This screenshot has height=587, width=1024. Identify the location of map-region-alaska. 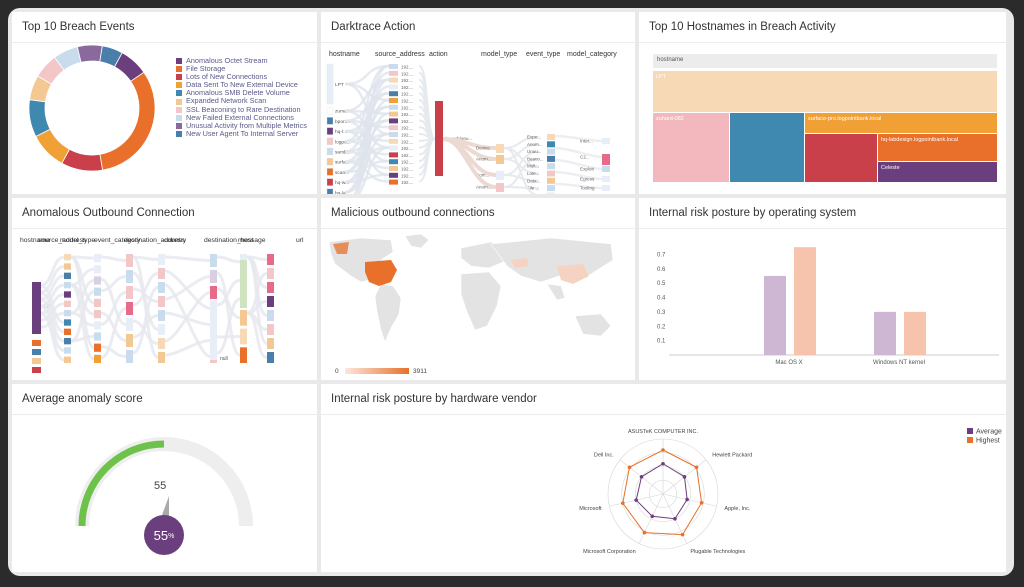
(341, 248).